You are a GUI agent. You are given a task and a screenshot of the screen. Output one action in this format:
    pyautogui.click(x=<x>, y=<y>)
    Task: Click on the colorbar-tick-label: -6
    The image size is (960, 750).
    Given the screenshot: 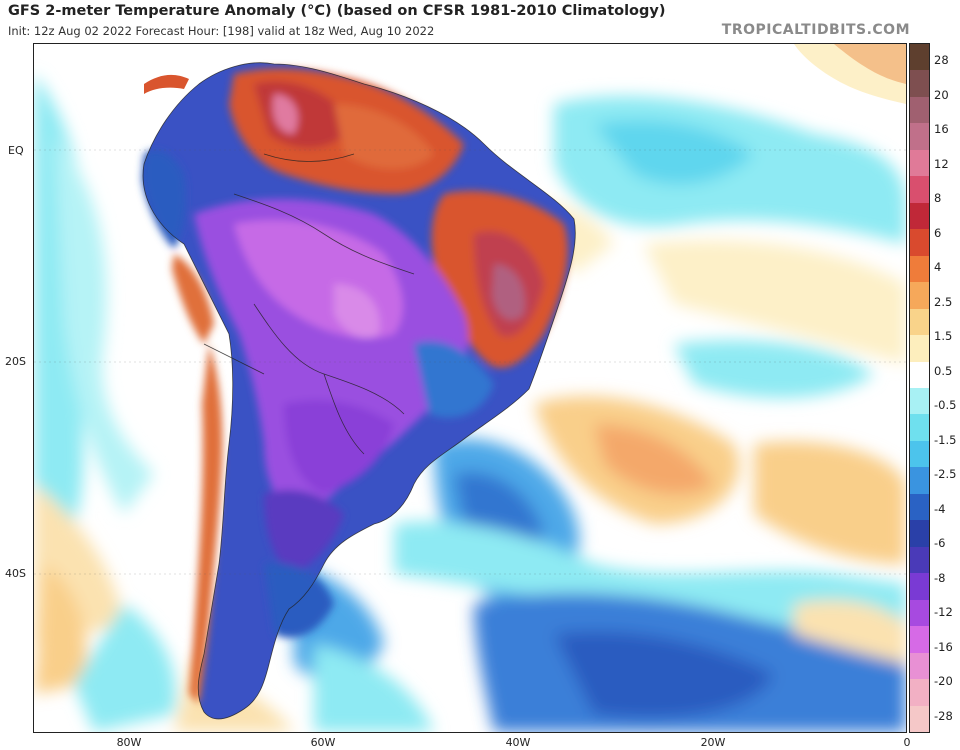 What is the action you would take?
    pyautogui.click(x=940, y=543)
    